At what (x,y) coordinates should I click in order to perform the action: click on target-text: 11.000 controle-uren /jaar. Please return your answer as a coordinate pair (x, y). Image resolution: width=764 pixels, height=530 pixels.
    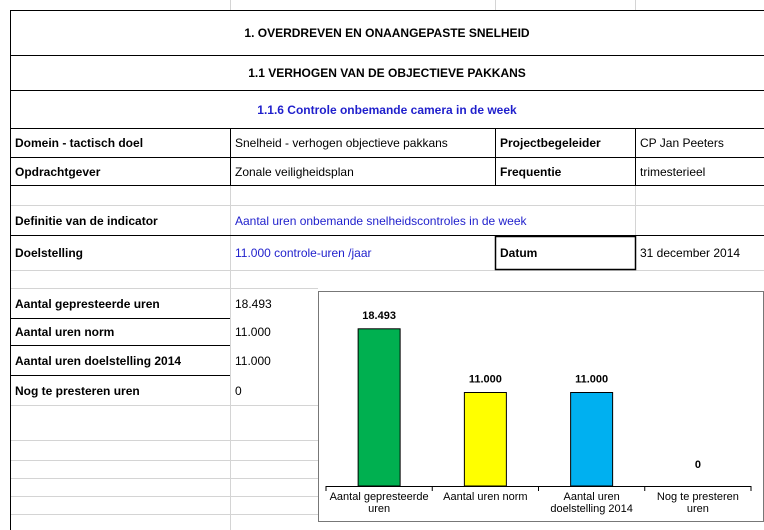
    Looking at the image, I should click on (303, 253).